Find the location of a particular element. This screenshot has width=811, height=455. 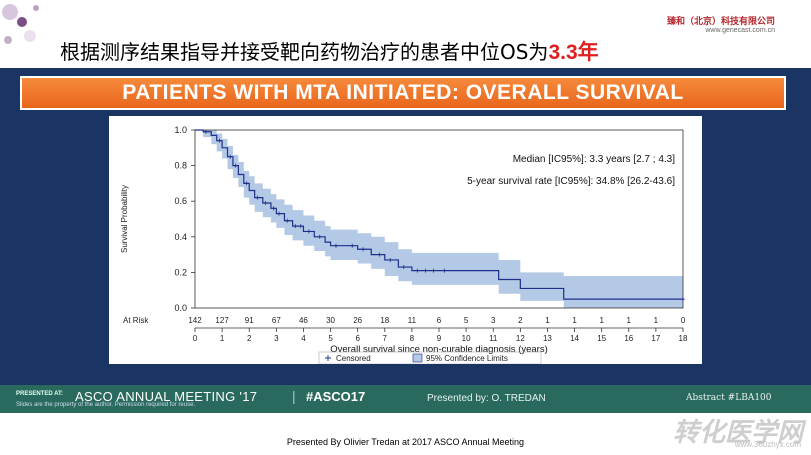

x-tick-label: 13 is located at coordinates (547, 338).